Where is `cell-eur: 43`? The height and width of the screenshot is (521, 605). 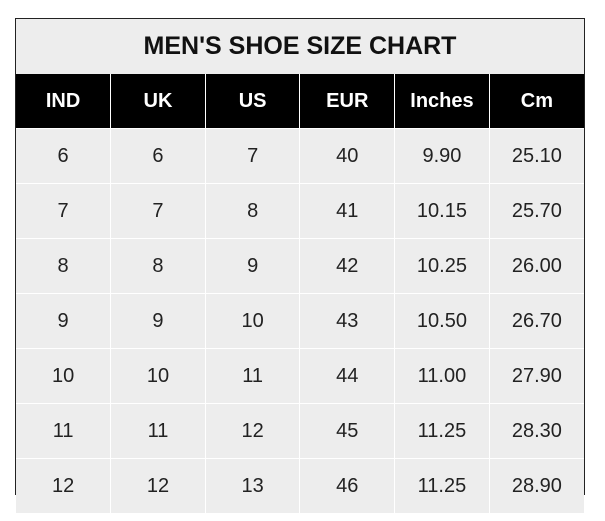
cell-eur: 43 is located at coordinates (347, 321).